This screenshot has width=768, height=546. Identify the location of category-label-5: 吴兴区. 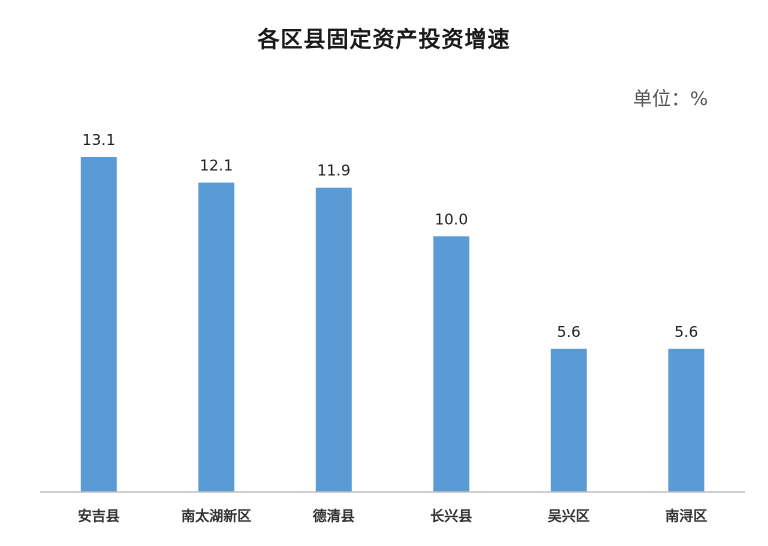
(569, 516).